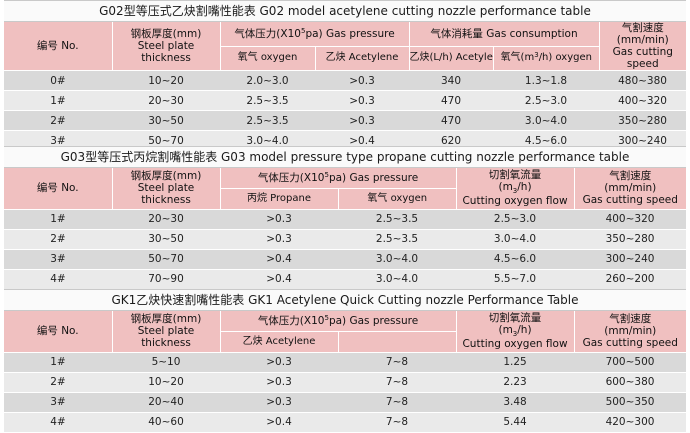  I want to click on g03-header-pressure: 气体压力(X105pa) Gas pressure, so click(338, 178).